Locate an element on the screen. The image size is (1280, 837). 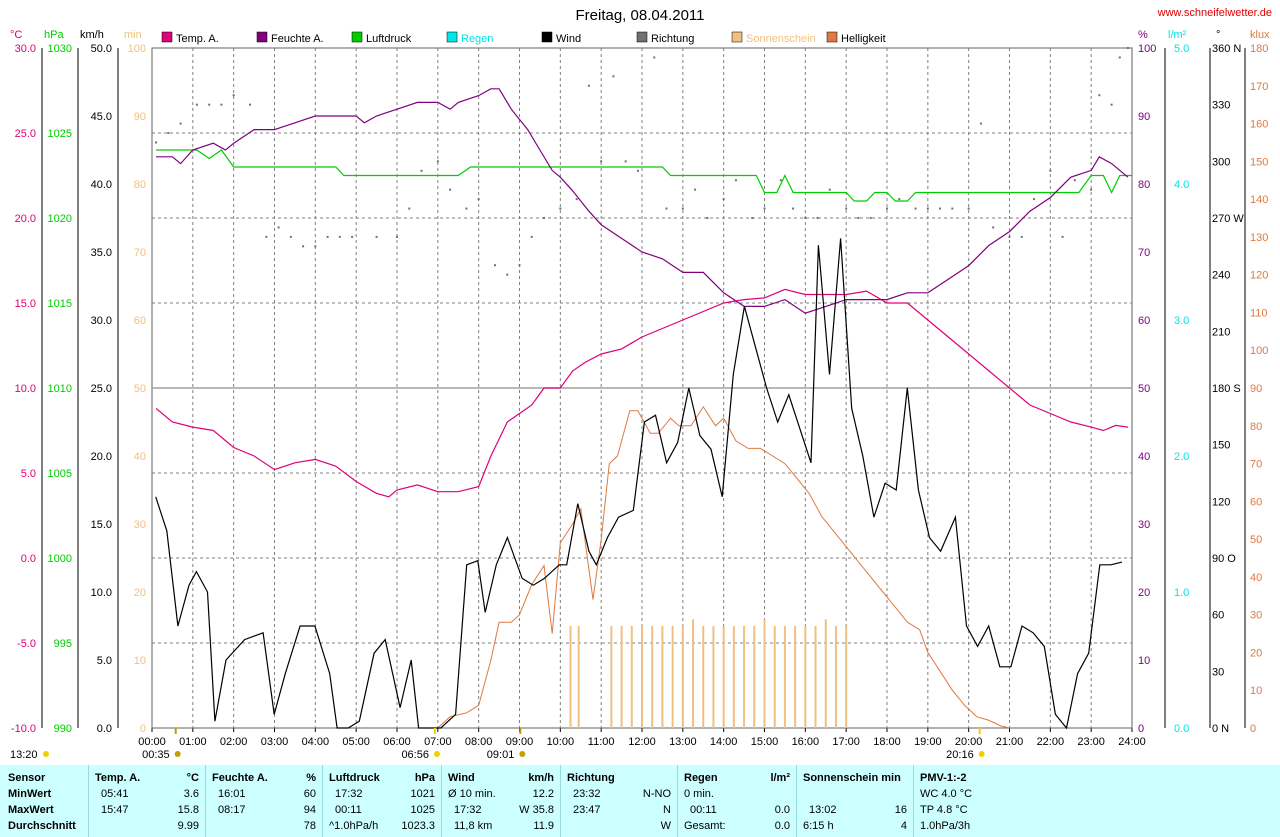
bright-tick-4: 140 is located at coordinates (1259, 200).